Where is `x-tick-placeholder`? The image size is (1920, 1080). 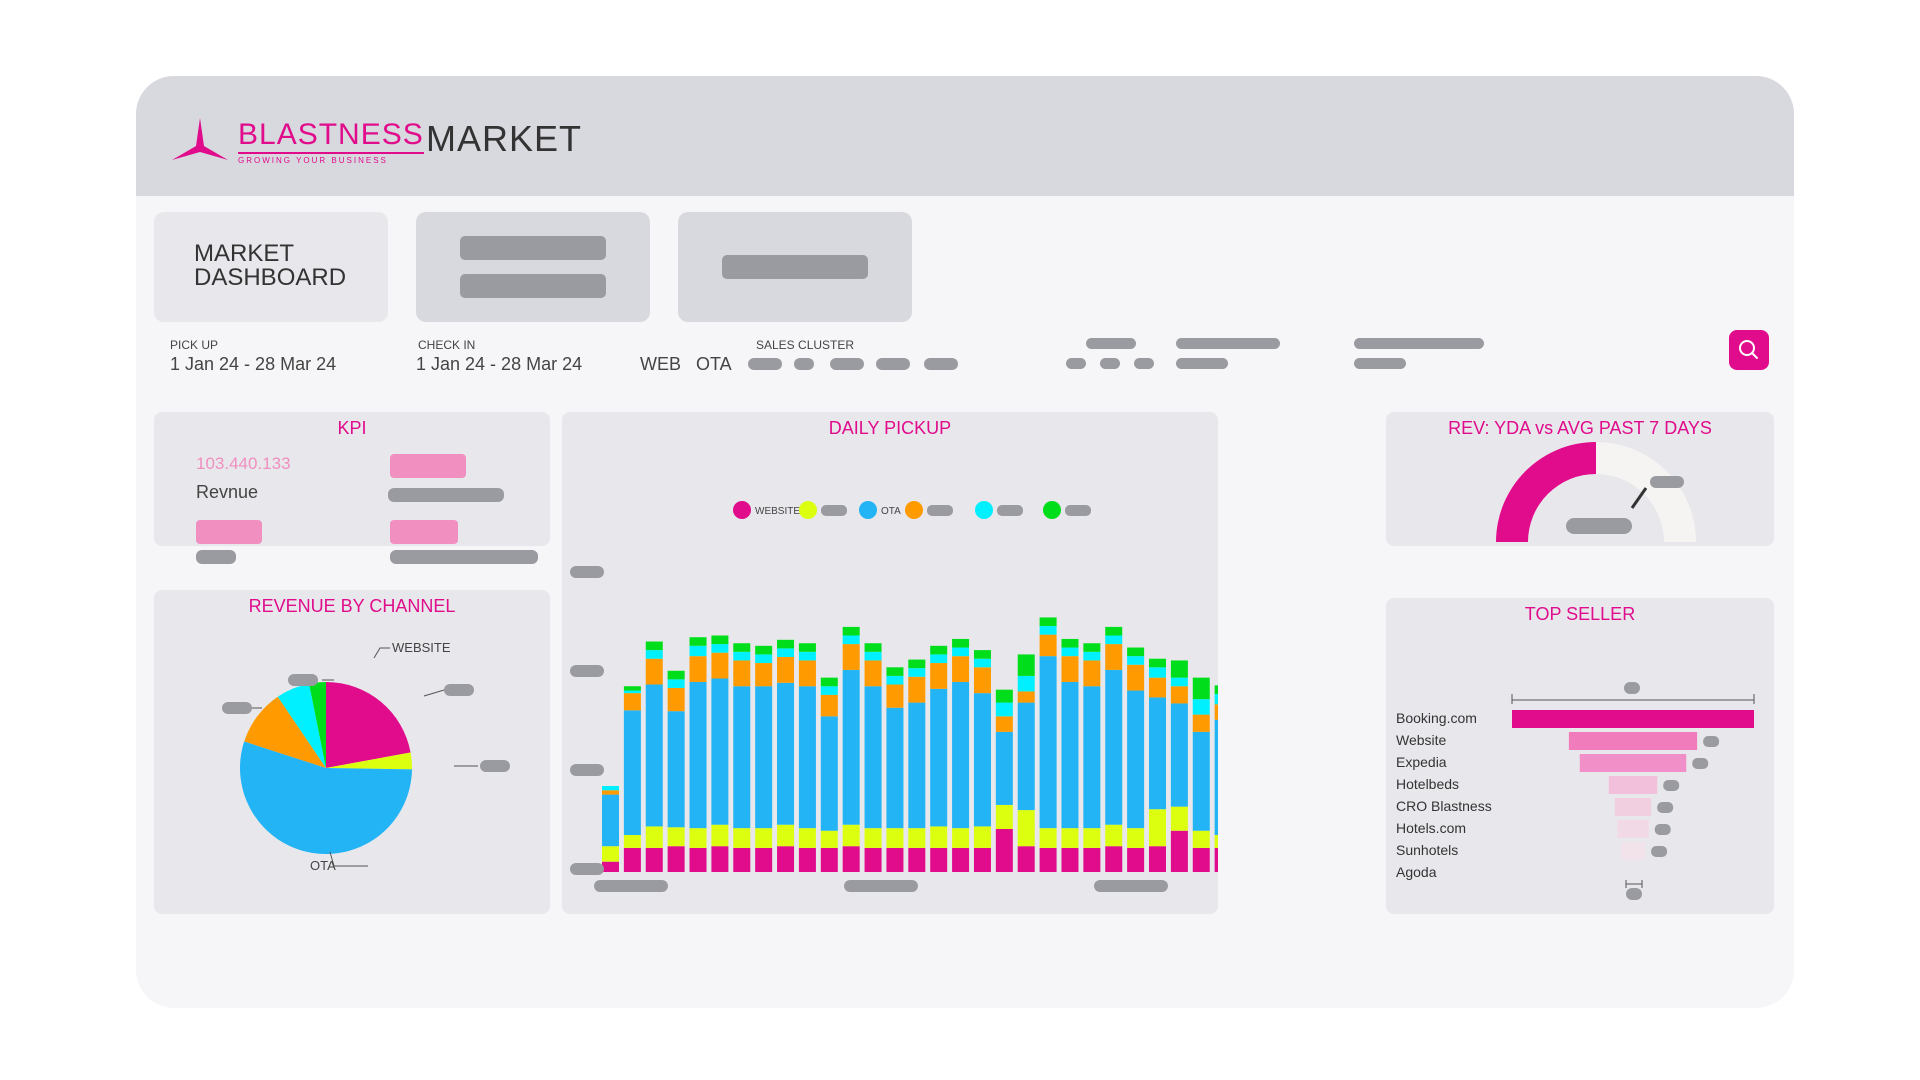 x-tick-placeholder is located at coordinates (631, 886).